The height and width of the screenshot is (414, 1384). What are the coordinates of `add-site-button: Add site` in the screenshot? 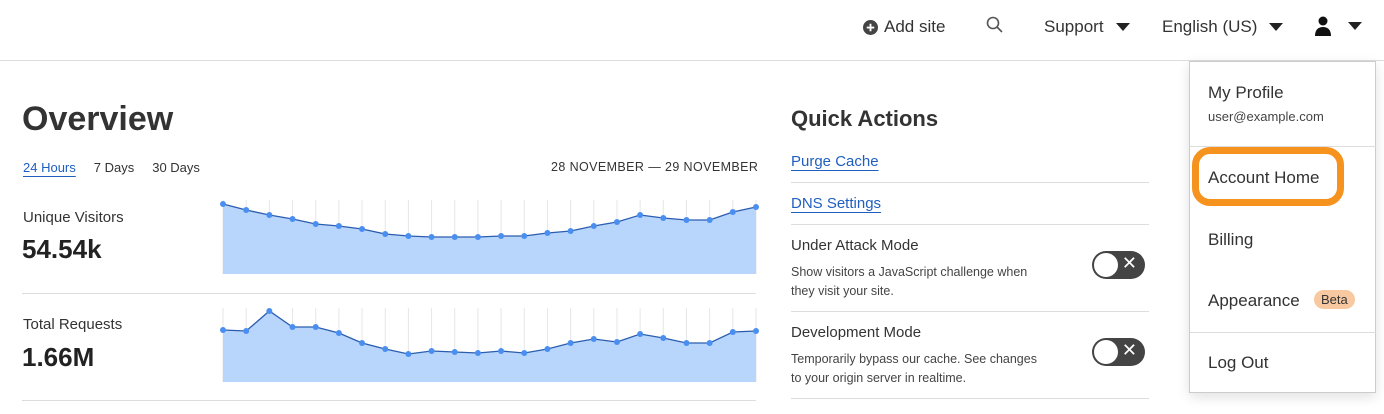 It's located at (904, 27).